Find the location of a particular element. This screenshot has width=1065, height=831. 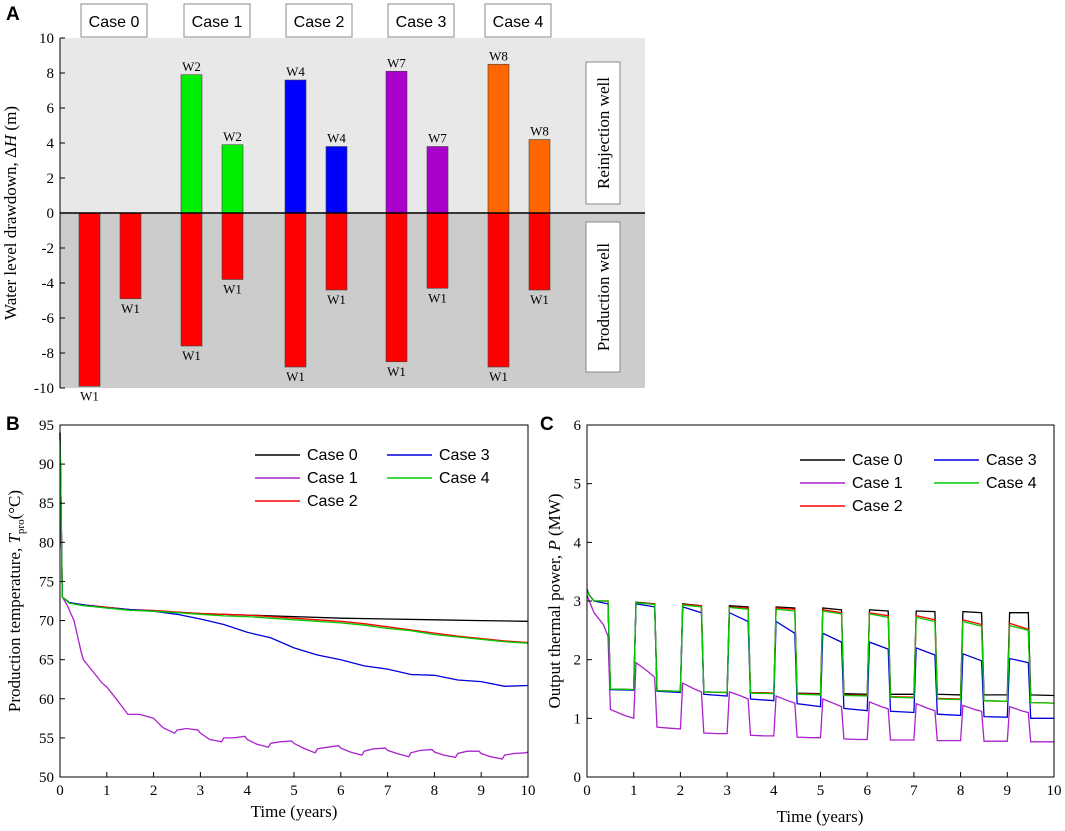

panel-a-y-tick-label: -6 is located at coordinates (48, 319).